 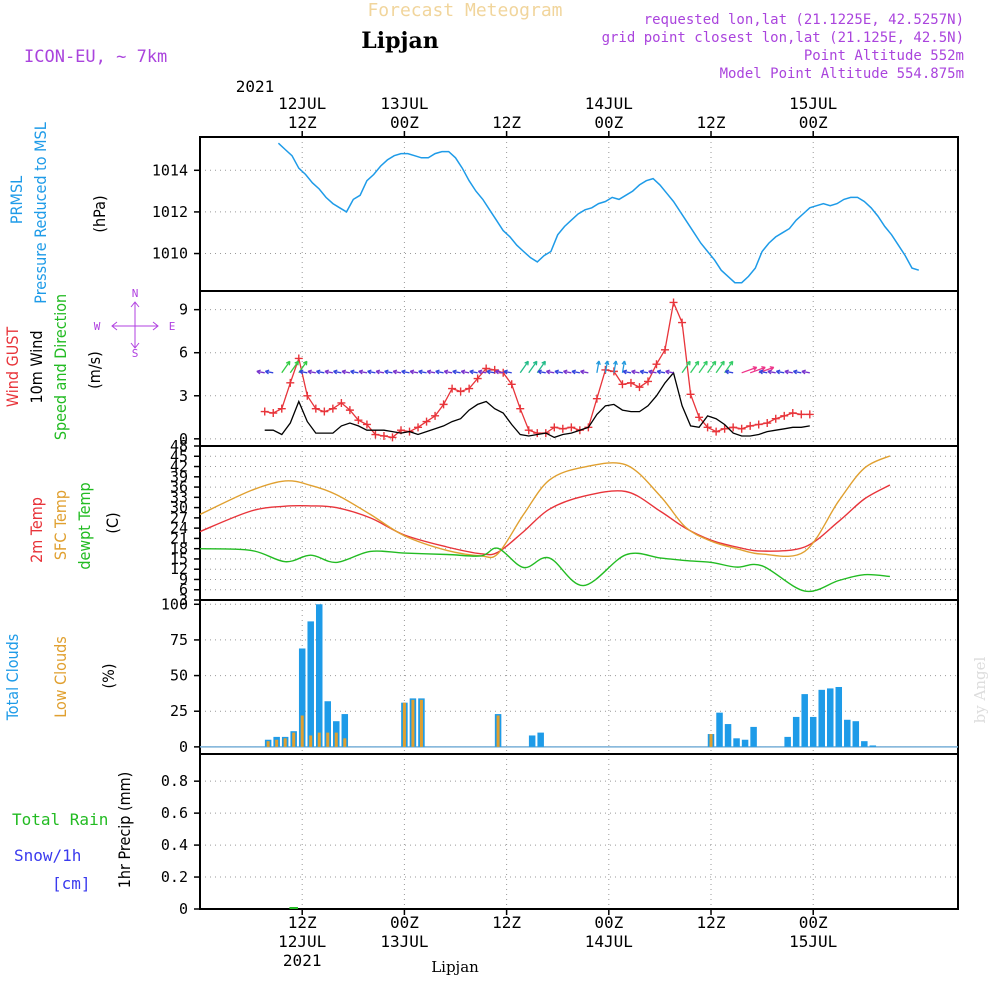 What do you see at coordinates (980, 689) in the screenshot?
I see `credit-watermark: by Angel` at bounding box center [980, 689].